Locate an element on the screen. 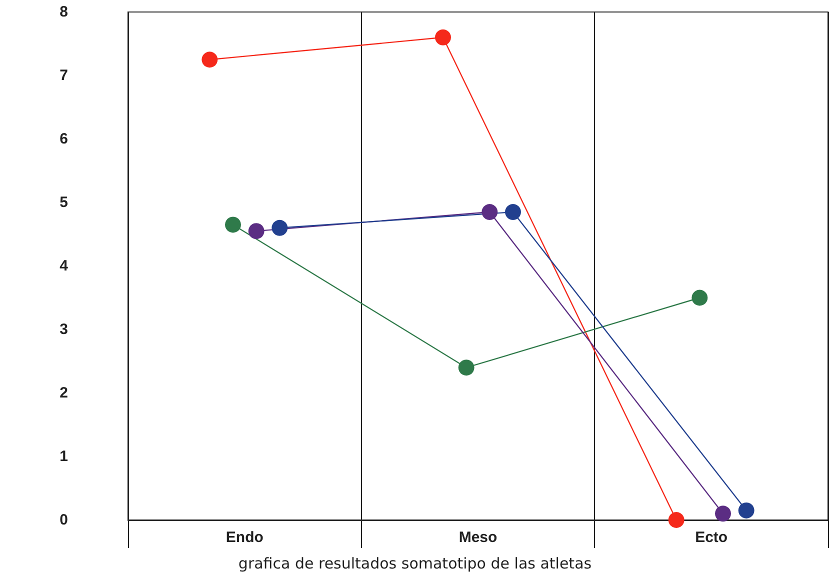 The image size is (830, 580). y-tick-label: 2 is located at coordinates (64, 393).